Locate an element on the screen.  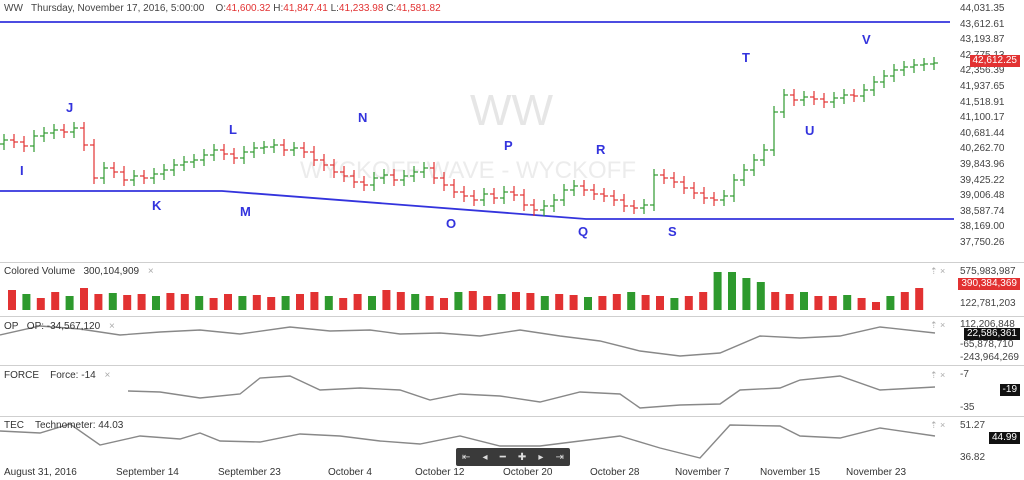
wave-label: T is located at coordinates (746, 57).